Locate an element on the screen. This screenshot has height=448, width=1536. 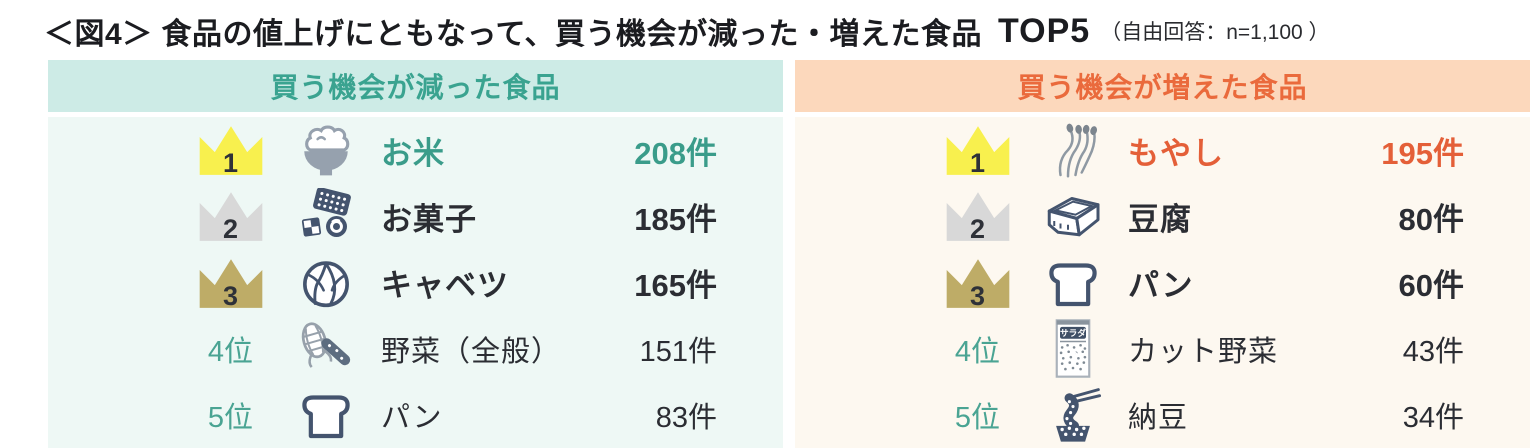
food-name: キャベツ is located at coordinates (445, 285).